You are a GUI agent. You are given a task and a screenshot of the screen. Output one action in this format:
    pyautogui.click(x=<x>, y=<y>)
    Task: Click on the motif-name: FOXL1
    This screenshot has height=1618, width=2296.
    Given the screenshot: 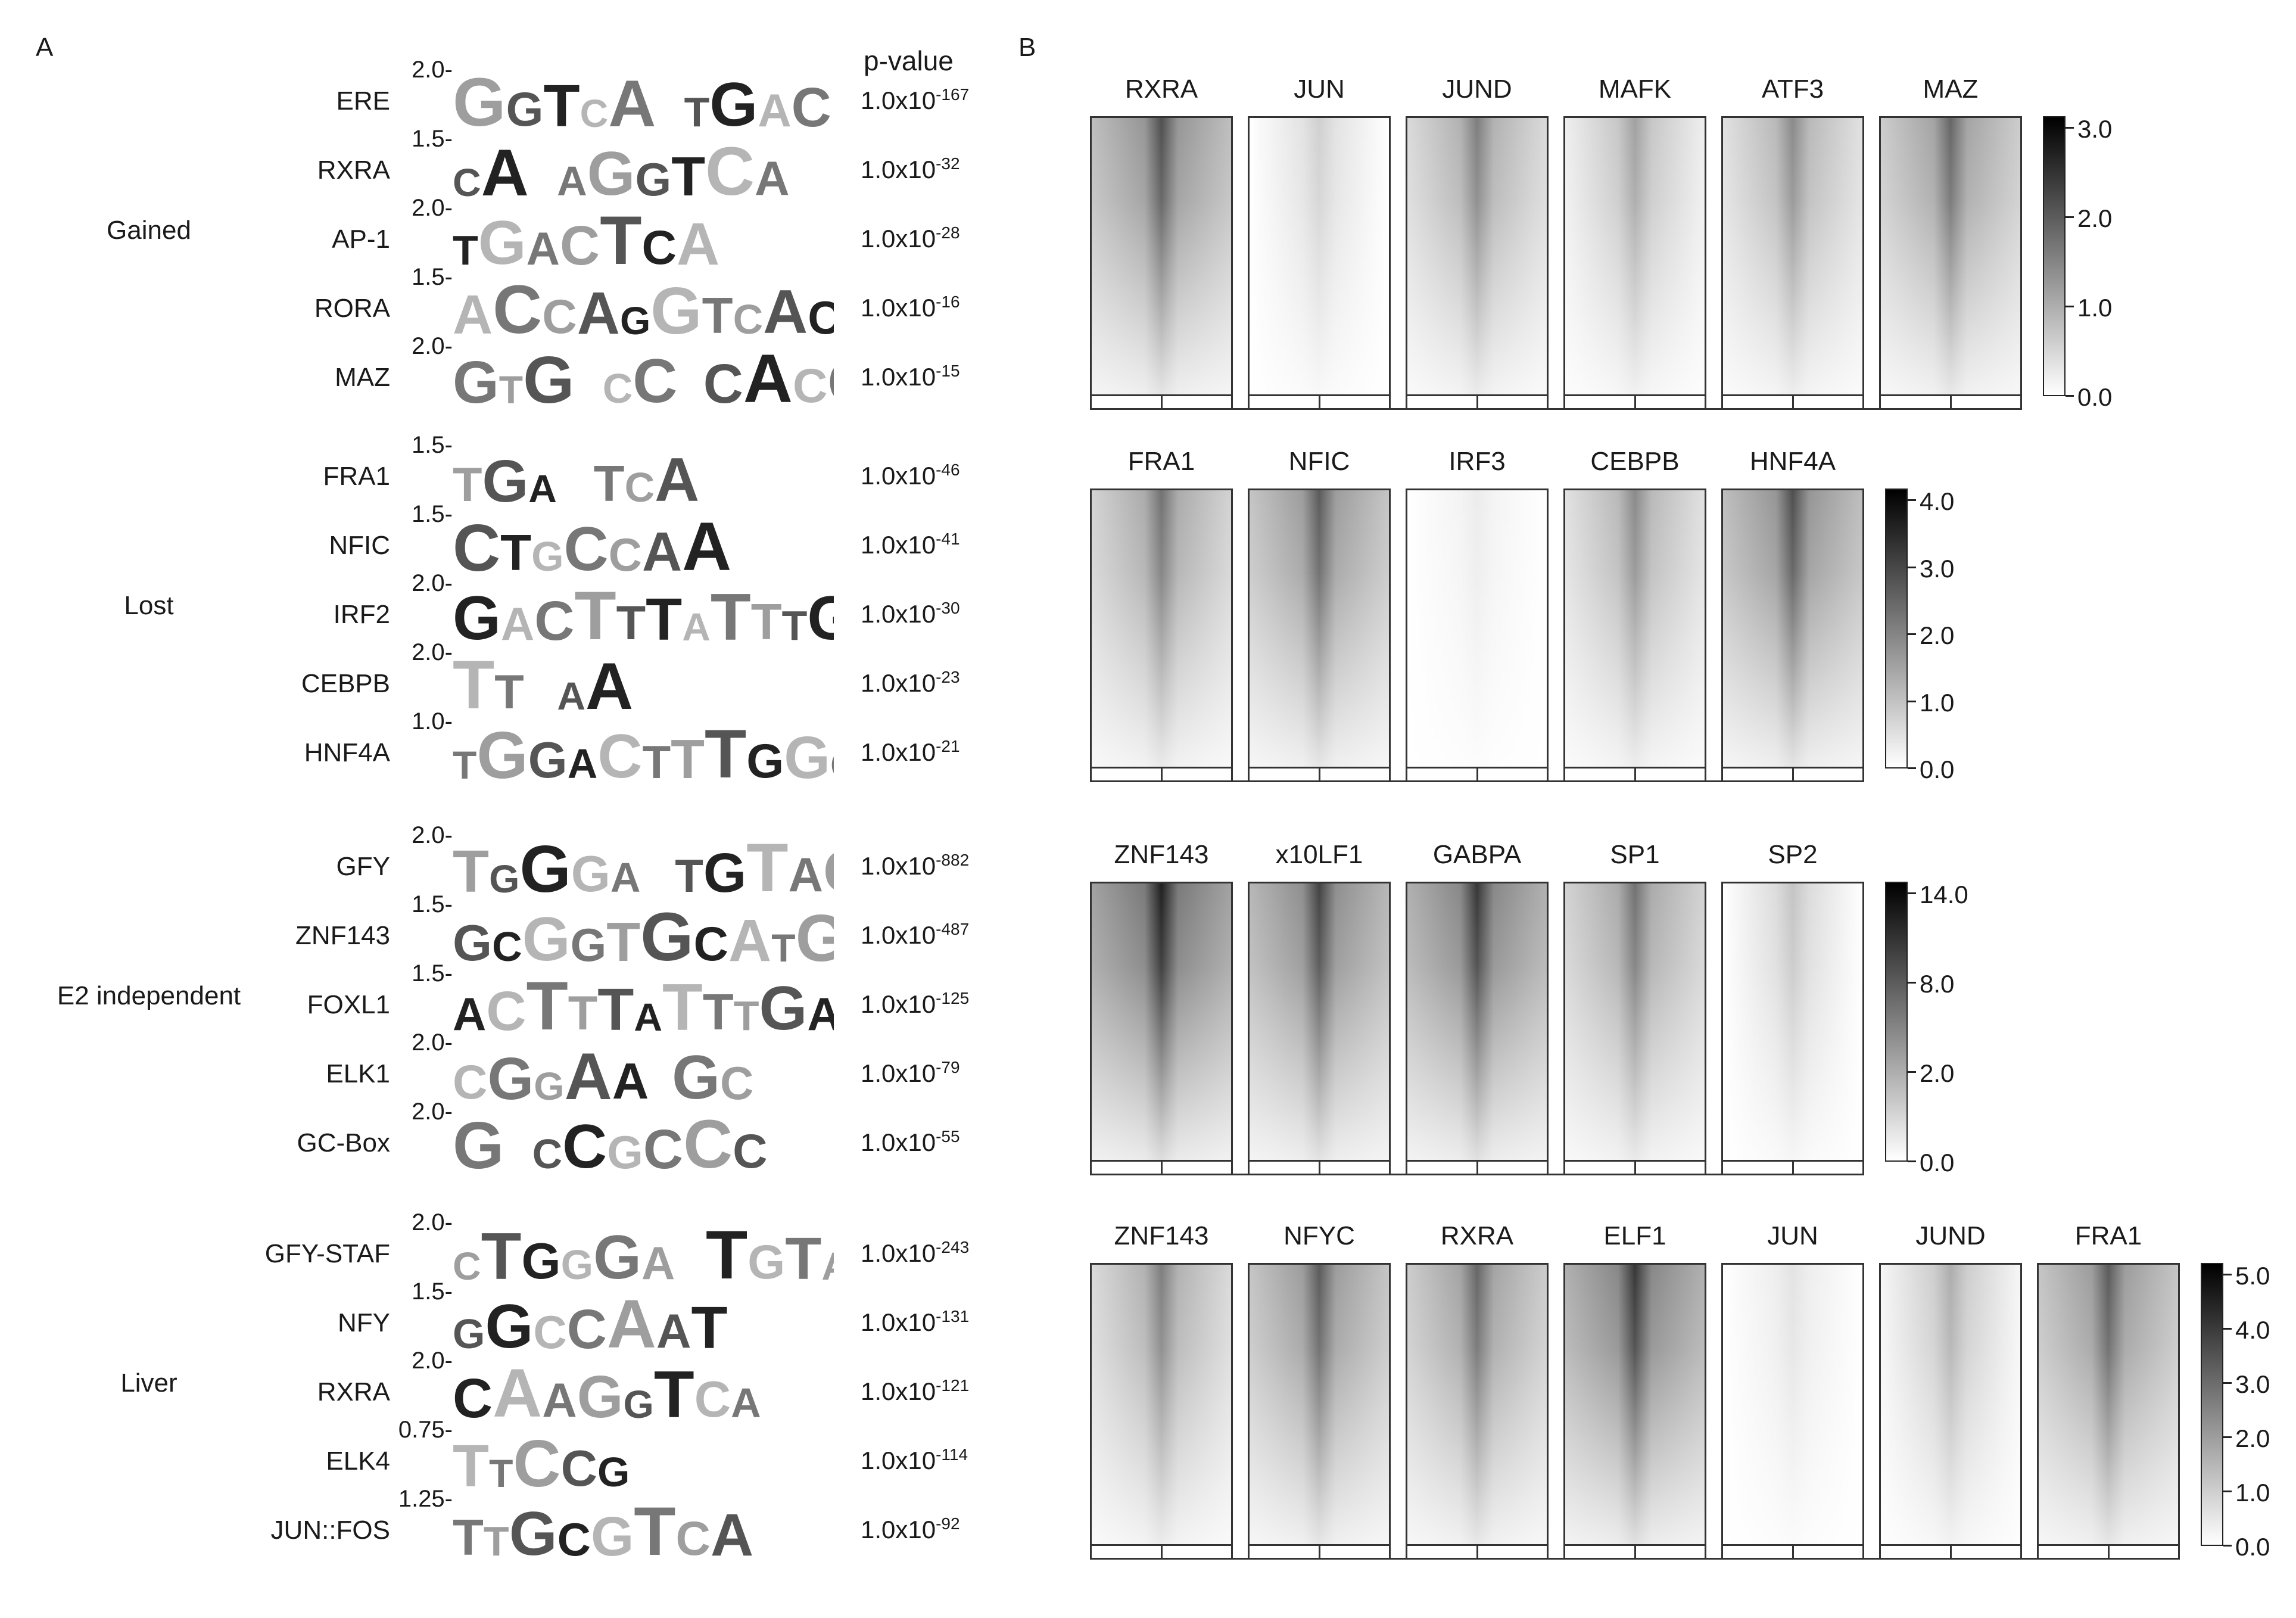 What is the action you would take?
    pyautogui.click(x=348, y=1004)
    